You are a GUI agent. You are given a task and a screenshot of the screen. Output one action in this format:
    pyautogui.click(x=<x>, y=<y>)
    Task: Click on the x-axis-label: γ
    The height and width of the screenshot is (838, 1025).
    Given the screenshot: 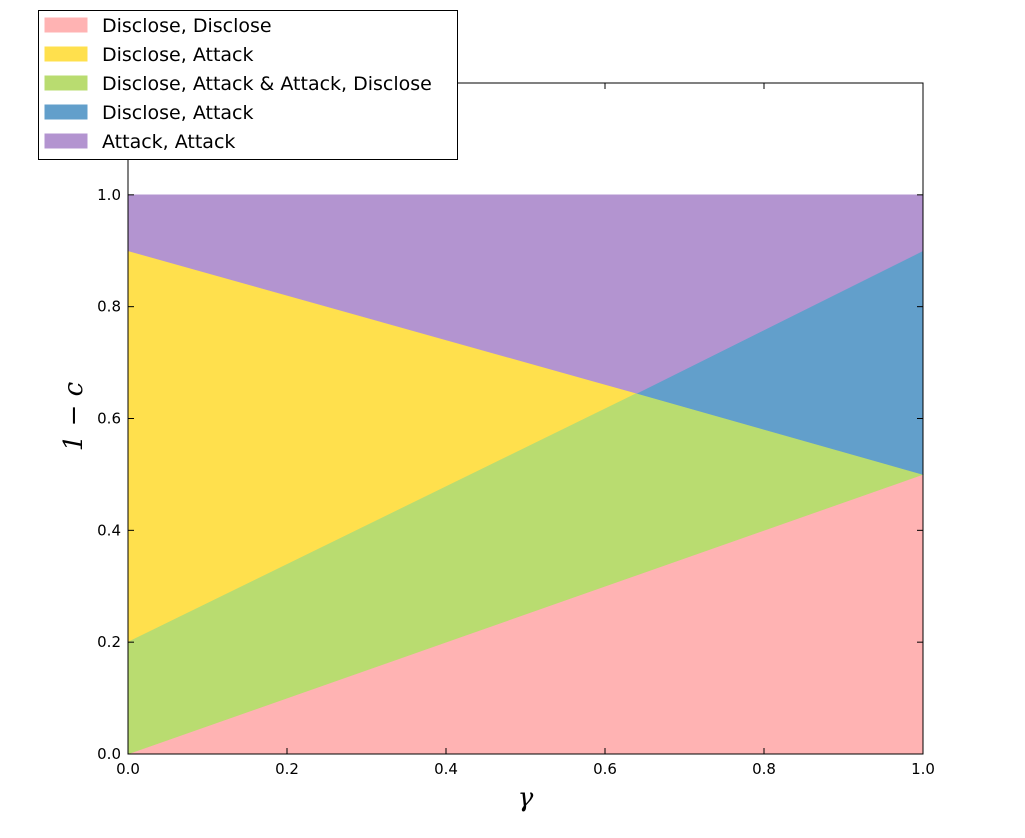 What is the action you would take?
    pyautogui.click(x=526, y=798)
    